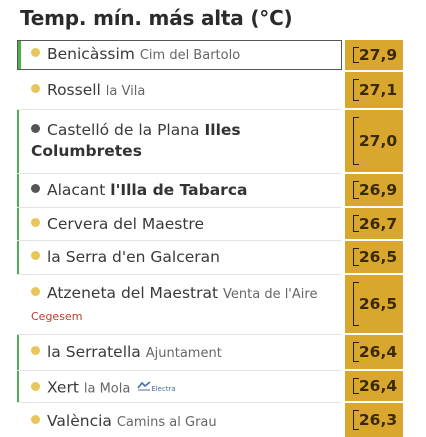  I want to click on value-bar: 27,9, so click(374, 55).